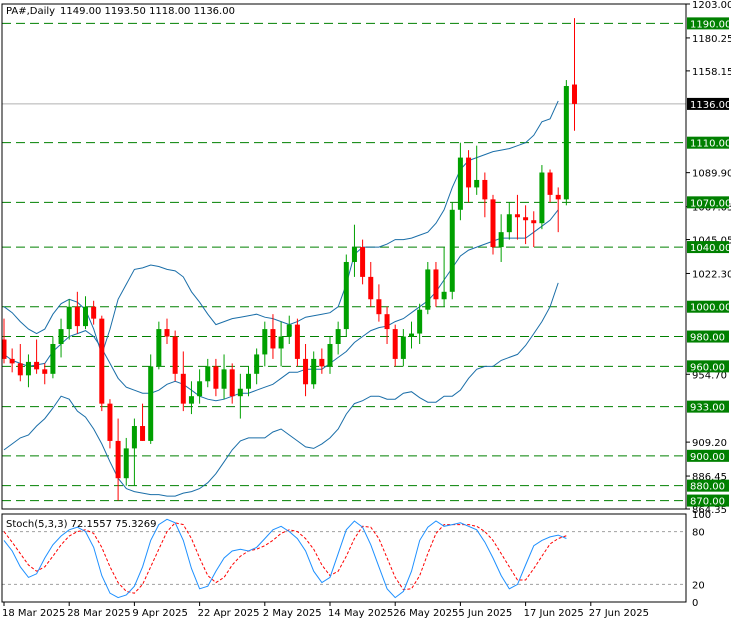  I want to click on price-tick-label: 909.20, so click(709, 443).